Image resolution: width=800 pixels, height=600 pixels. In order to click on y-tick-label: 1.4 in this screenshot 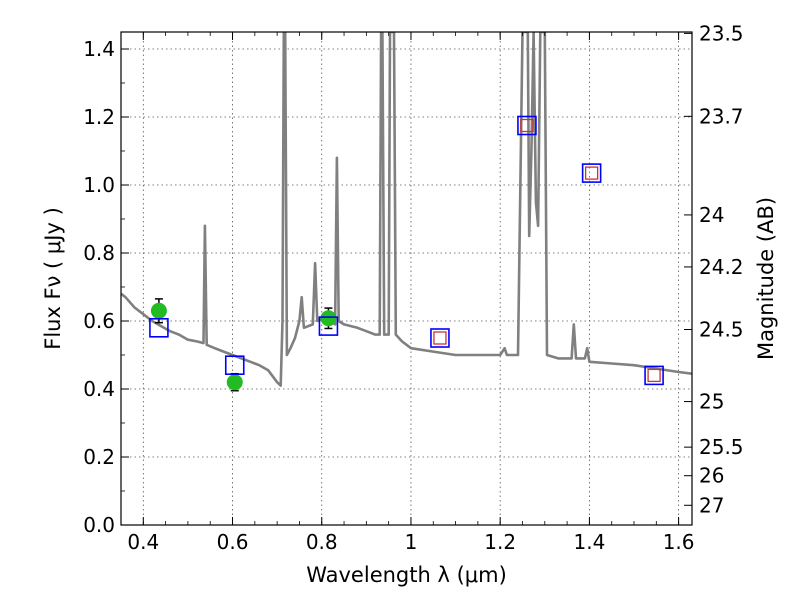, I will do `click(99, 49)`.